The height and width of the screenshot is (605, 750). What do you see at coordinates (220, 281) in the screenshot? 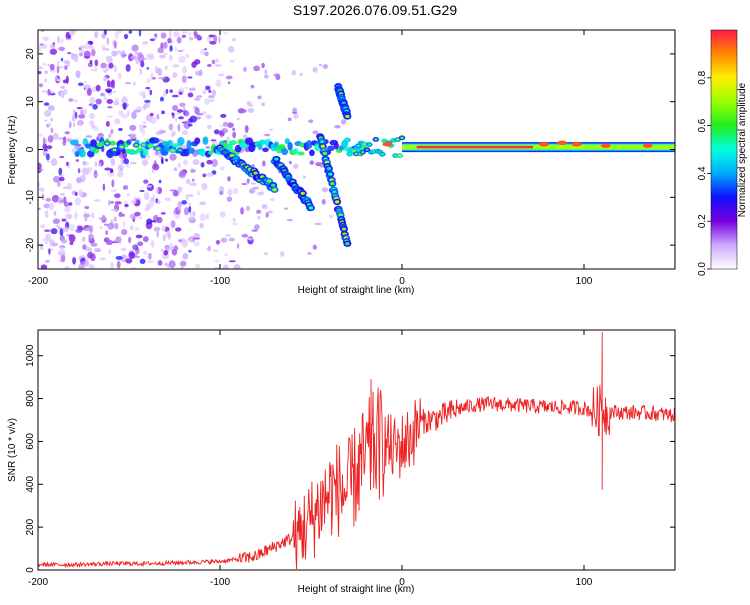
I see `x-tick-label: -100` at bounding box center [220, 281].